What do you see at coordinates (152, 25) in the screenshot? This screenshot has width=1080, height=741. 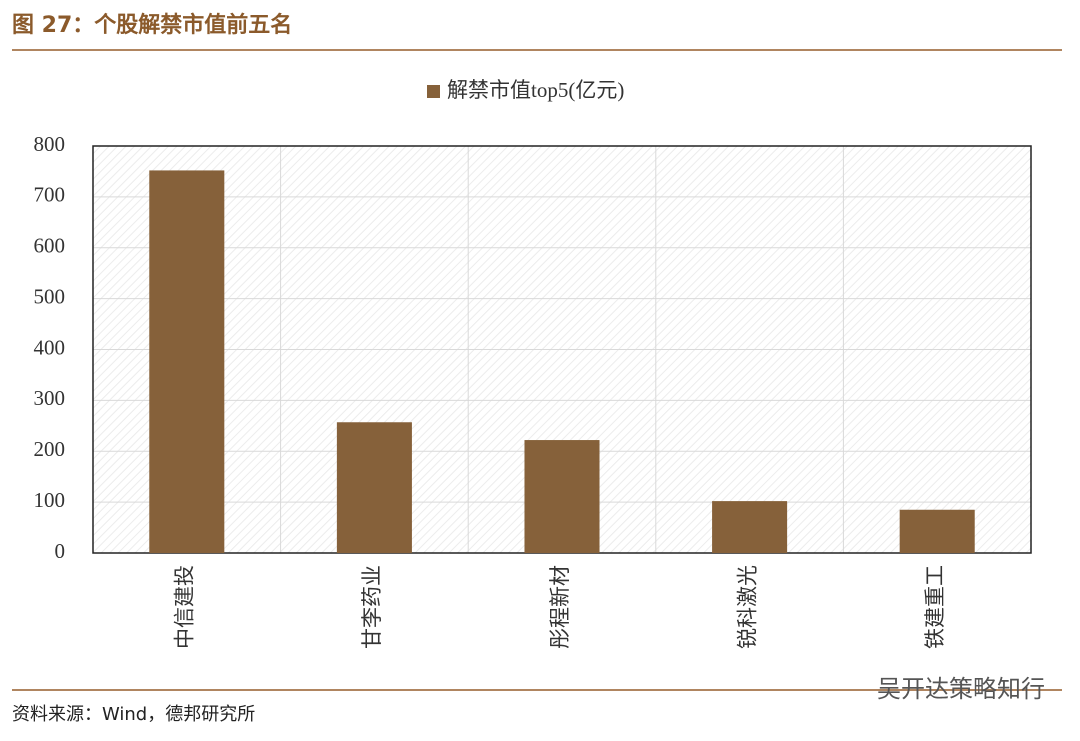 I see `figure-title: 图 27：个股解禁市值前五名` at bounding box center [152, 25].